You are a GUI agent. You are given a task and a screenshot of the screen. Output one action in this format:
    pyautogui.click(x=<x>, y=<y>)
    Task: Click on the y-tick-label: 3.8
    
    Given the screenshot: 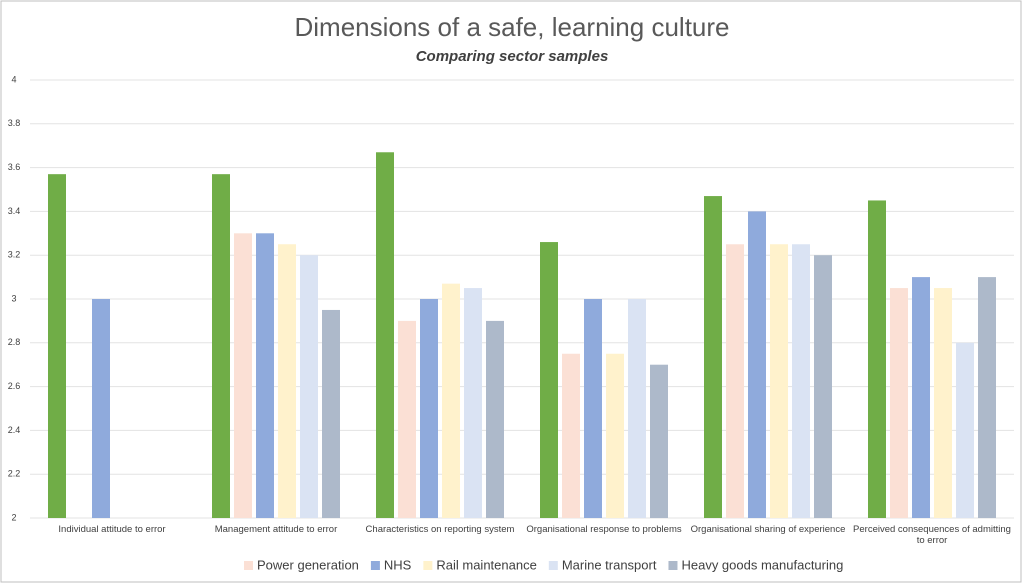 What is the action you would take?
    pyautogui.click(x=14, y=123)
    